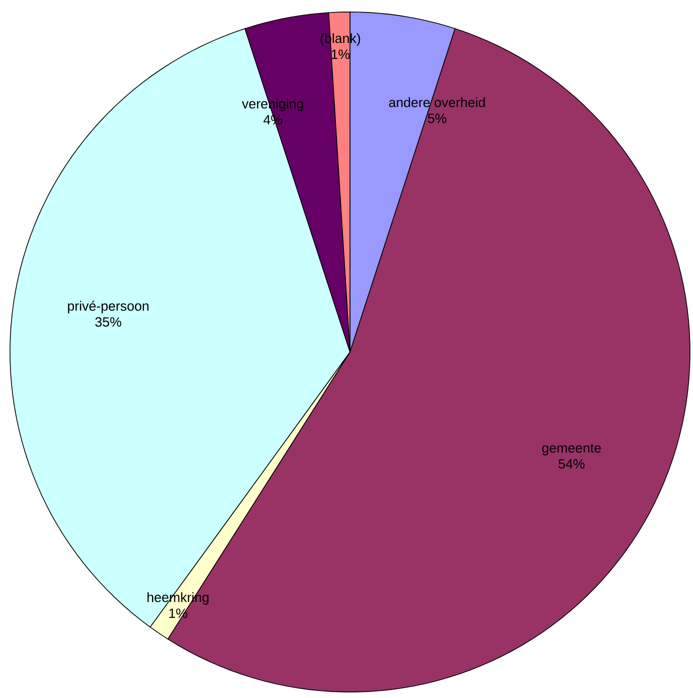 The height and width of the screenshot is (698, 693). Describe the element at coordinates (437, 102) in the screenshot. I see `slice-label: andere overheid` at that location.